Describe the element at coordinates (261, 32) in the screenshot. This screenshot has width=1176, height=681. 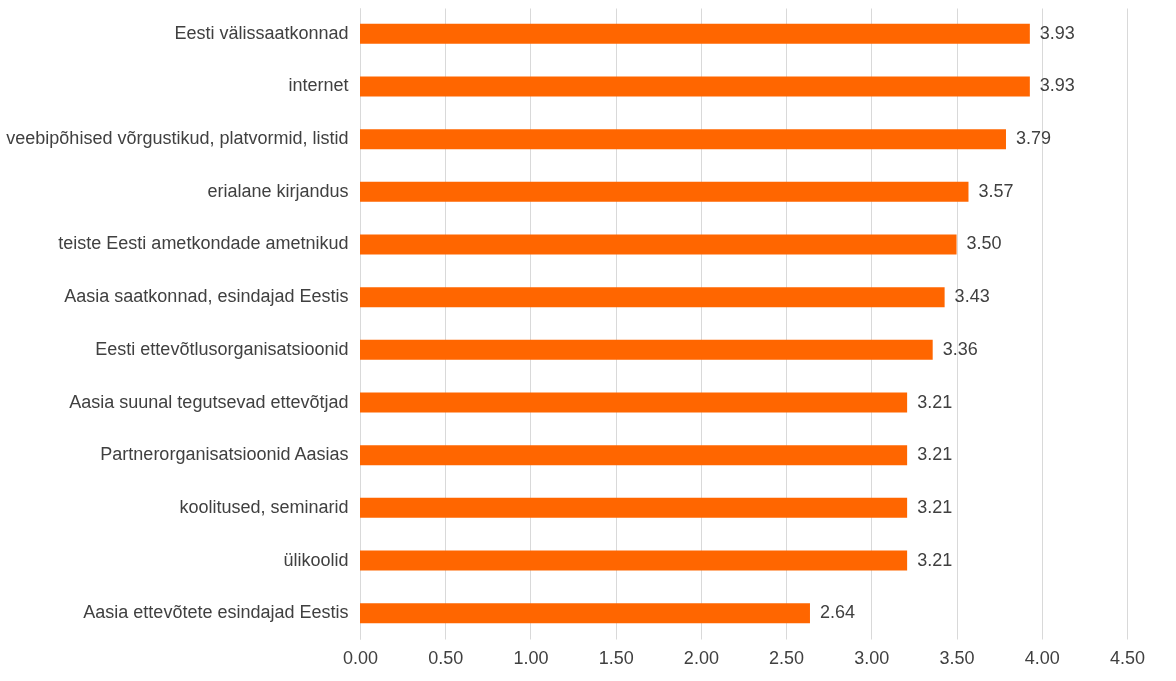
I see `y-tick-label: Eesti välissaatkonnad` at that location.